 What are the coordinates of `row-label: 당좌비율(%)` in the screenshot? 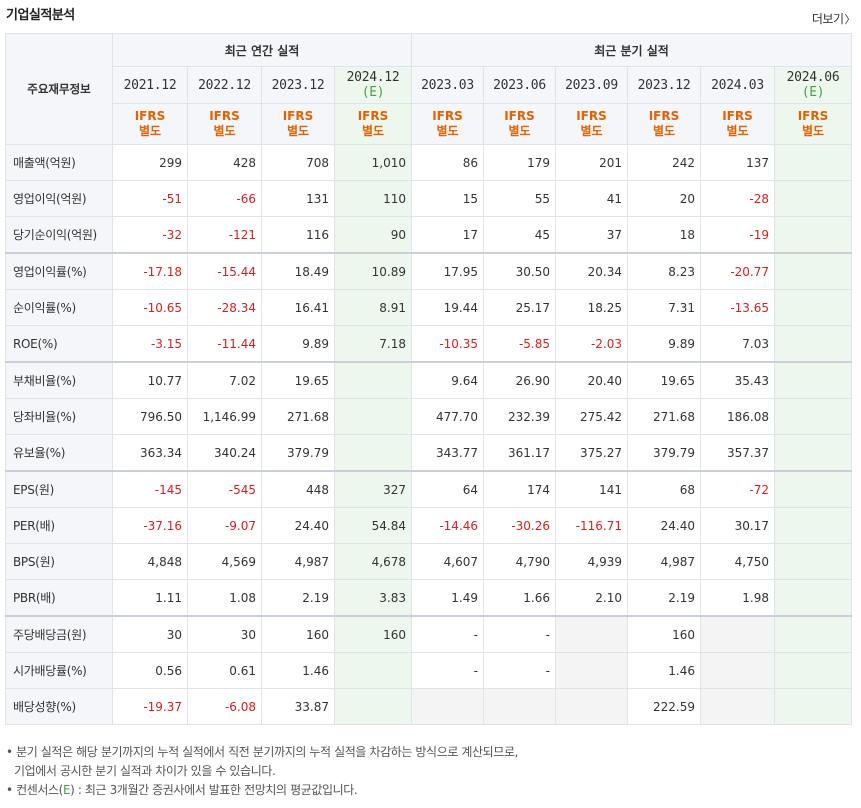 It's located at (59, 416).